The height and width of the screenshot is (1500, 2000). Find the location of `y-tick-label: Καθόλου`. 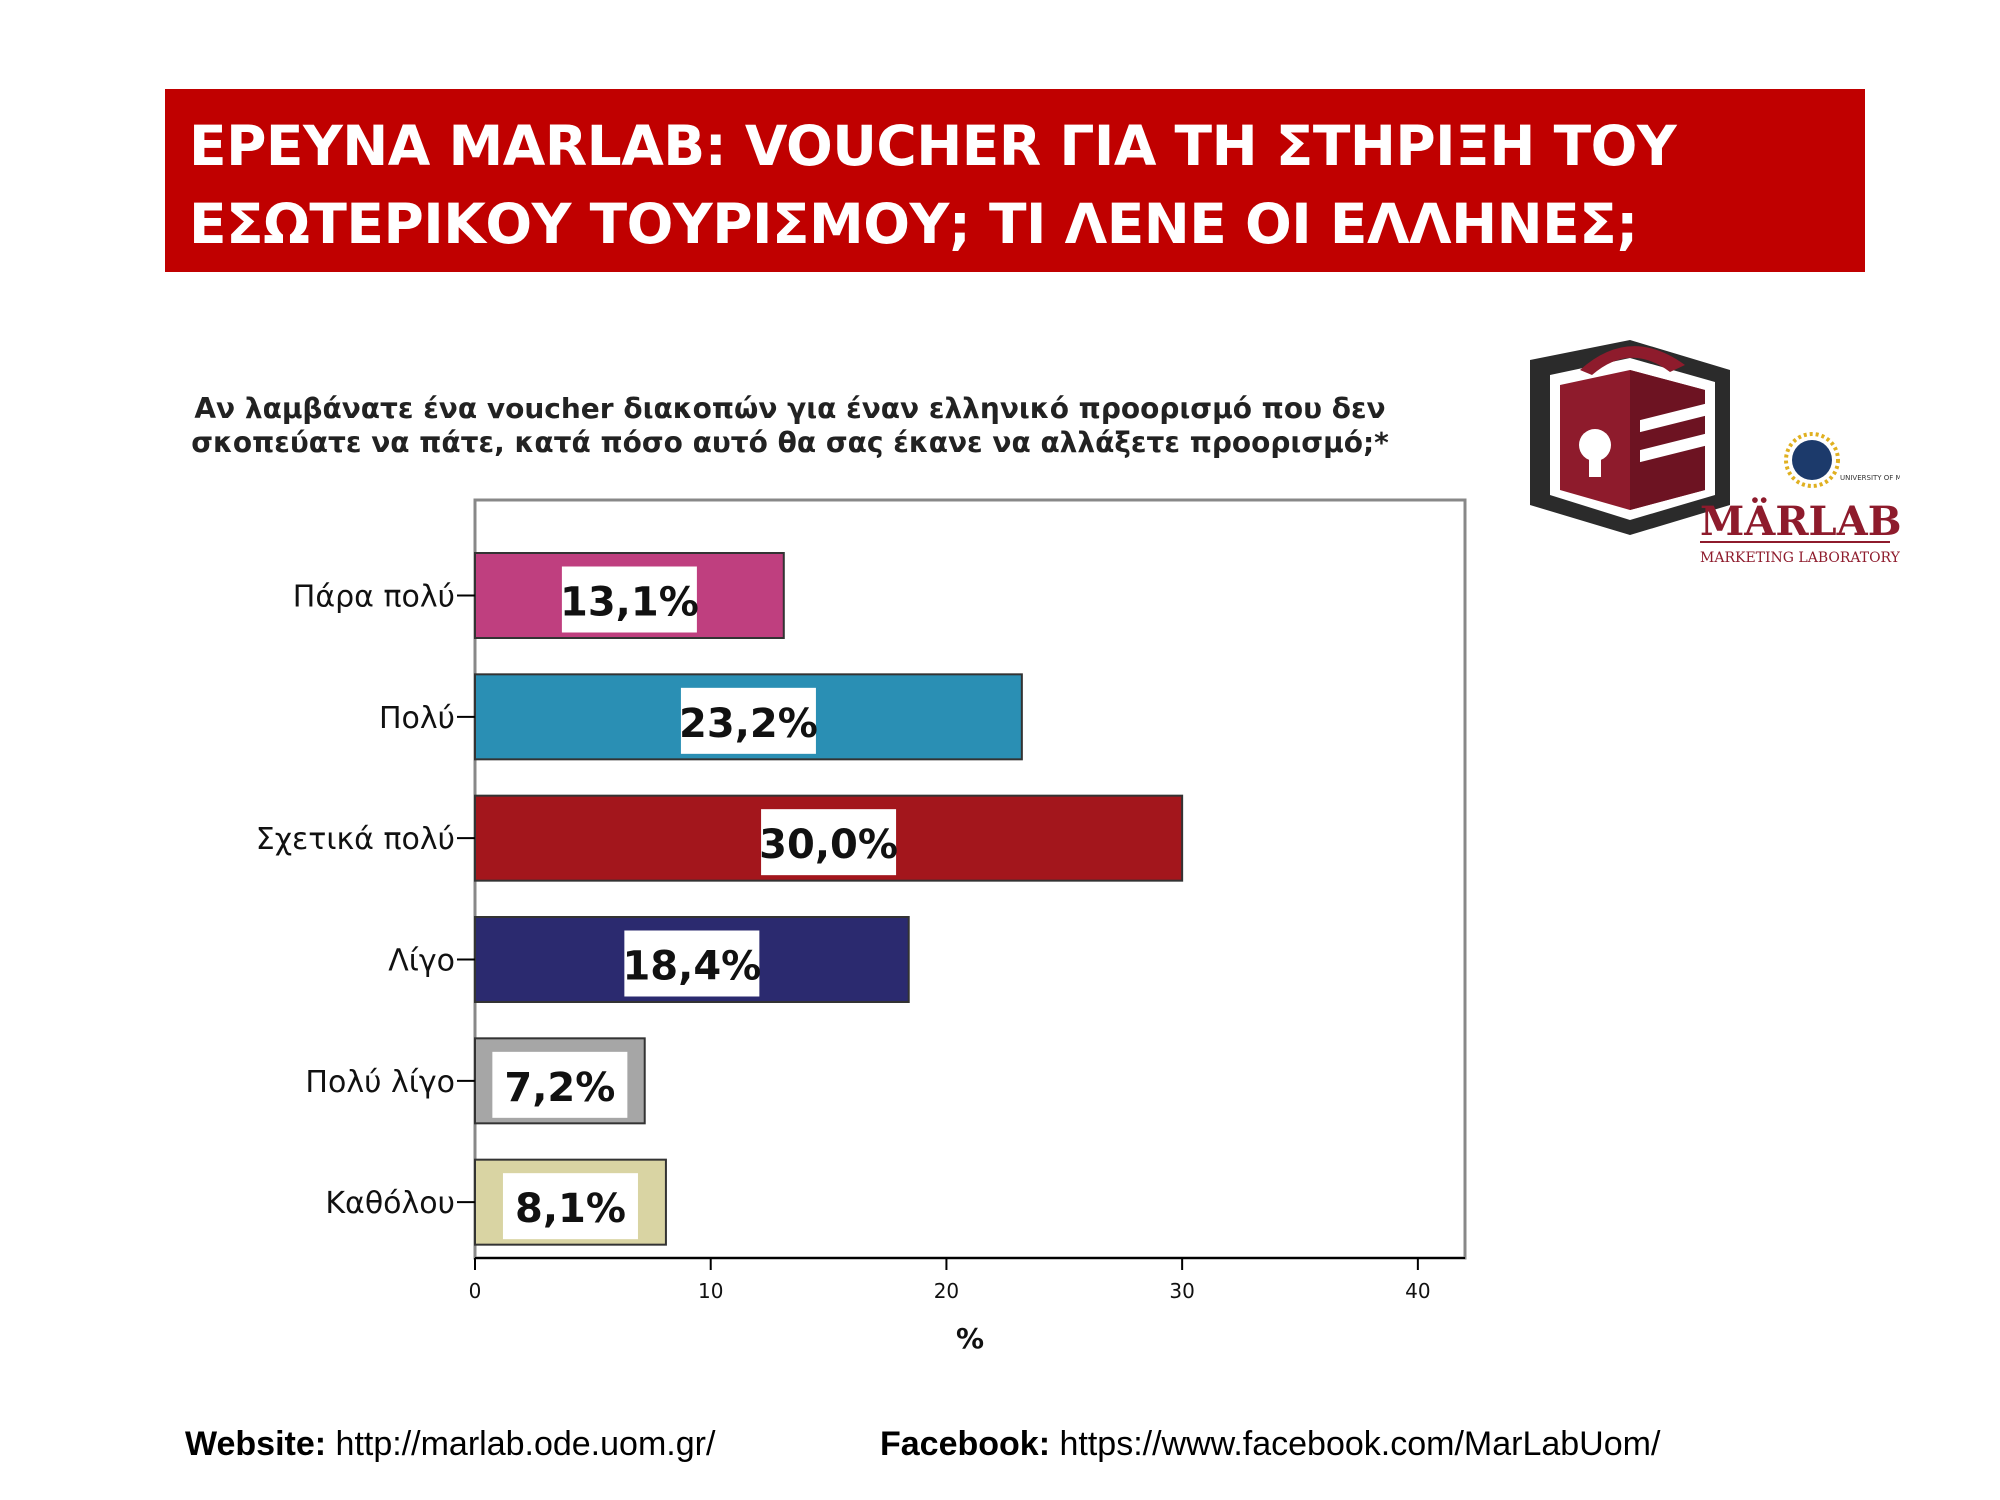

y-tick-label: Καθόλου is located at coordinates (390, 1203).